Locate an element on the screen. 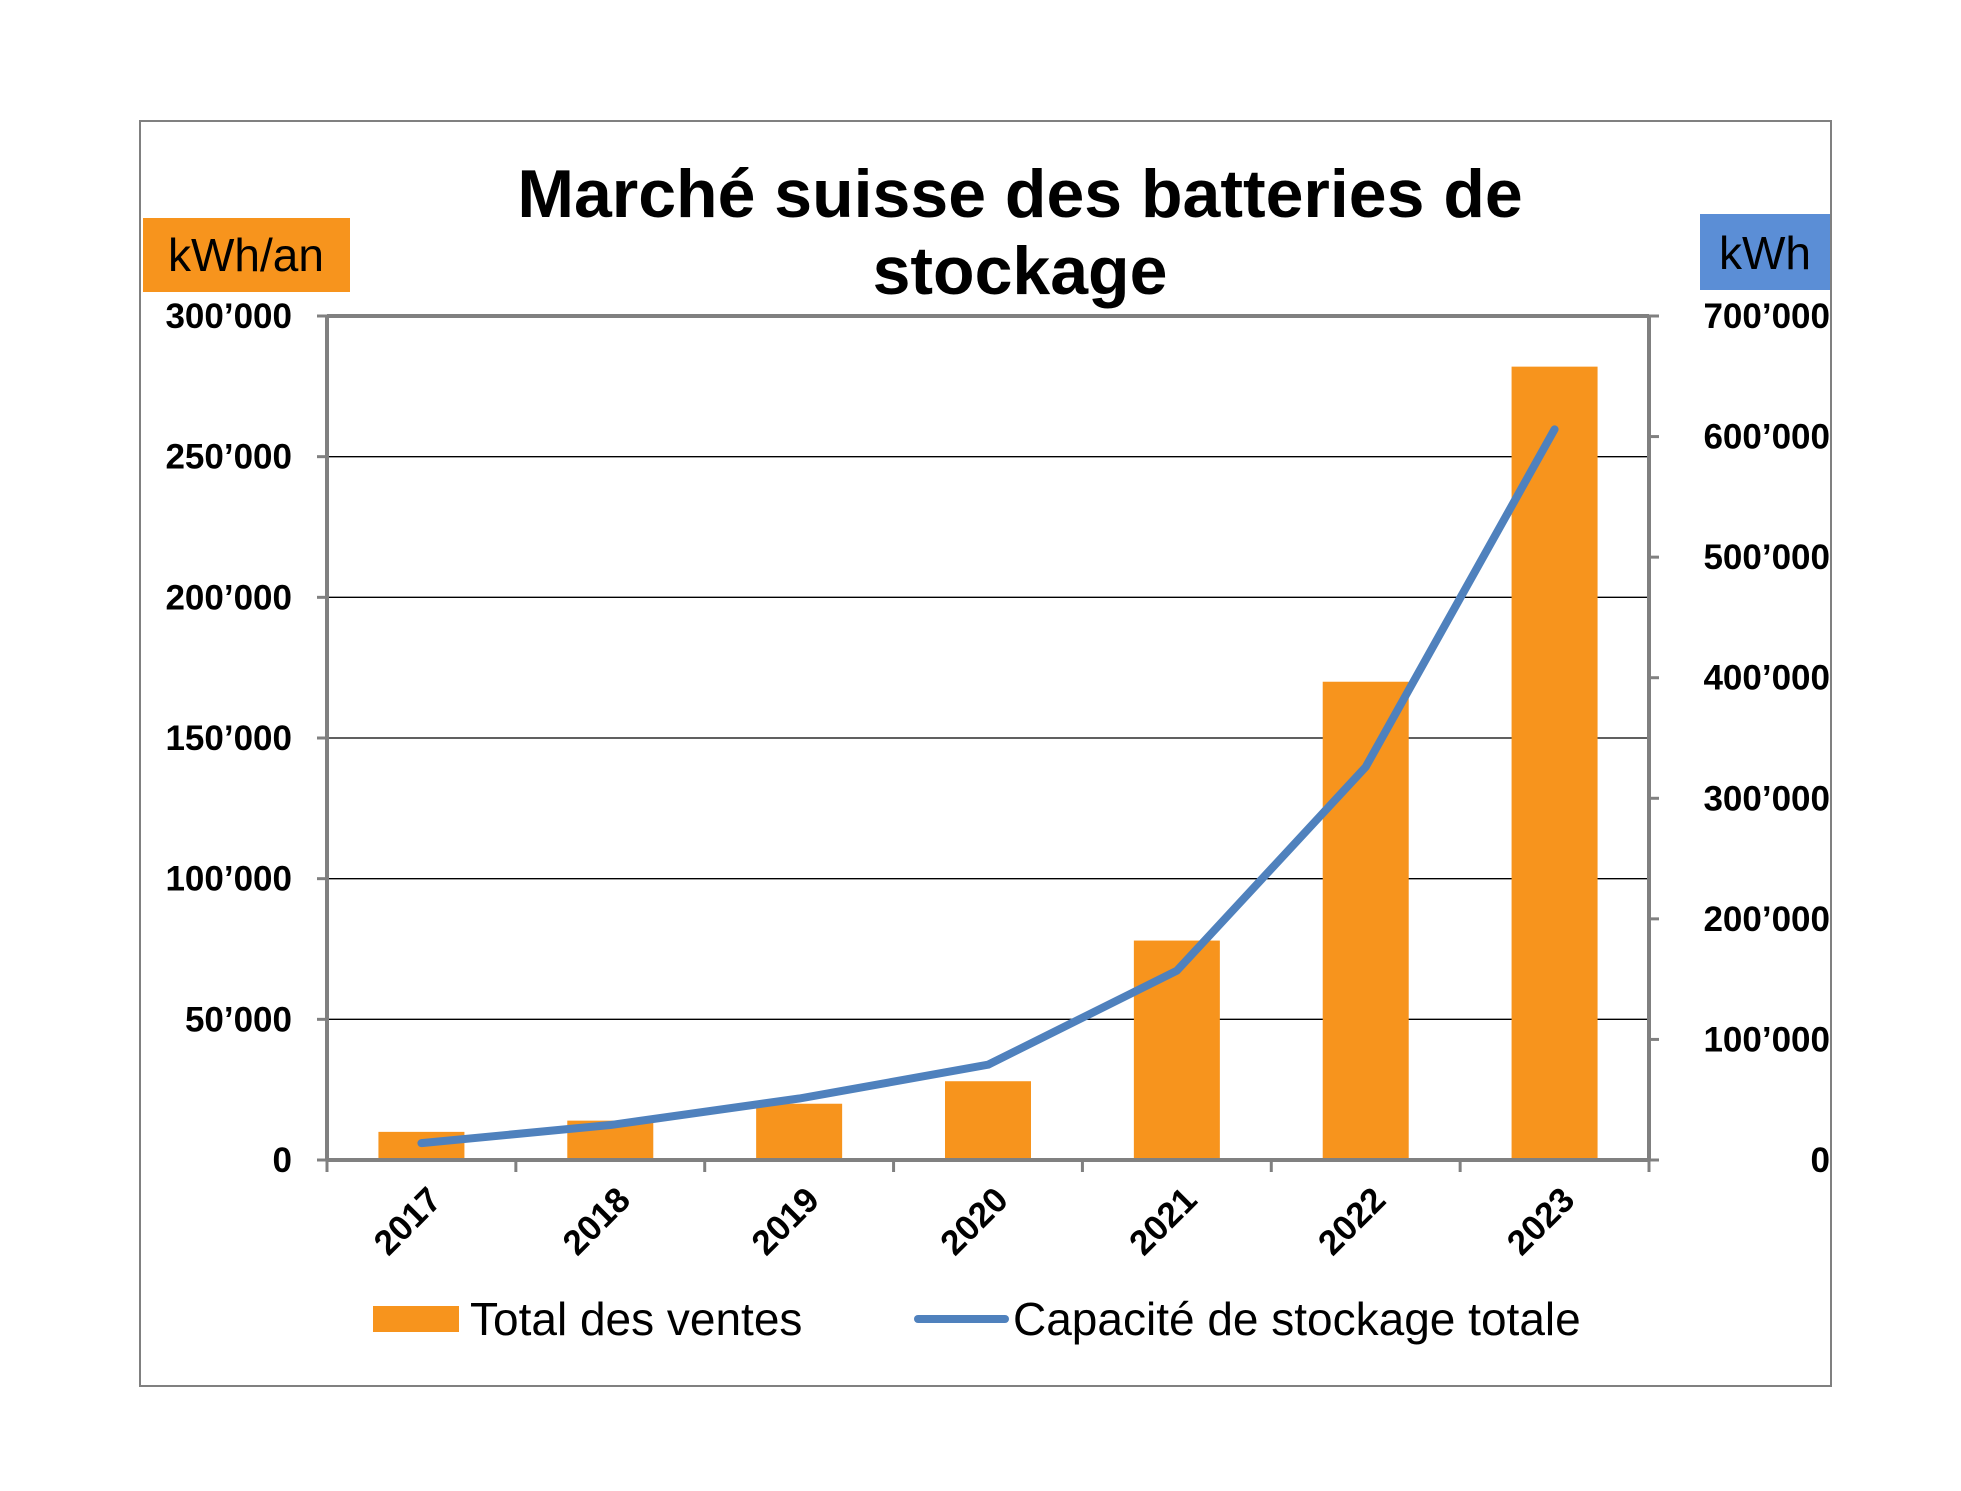  right-tick-label: 600’000 is located at coordinates (1766, 437).